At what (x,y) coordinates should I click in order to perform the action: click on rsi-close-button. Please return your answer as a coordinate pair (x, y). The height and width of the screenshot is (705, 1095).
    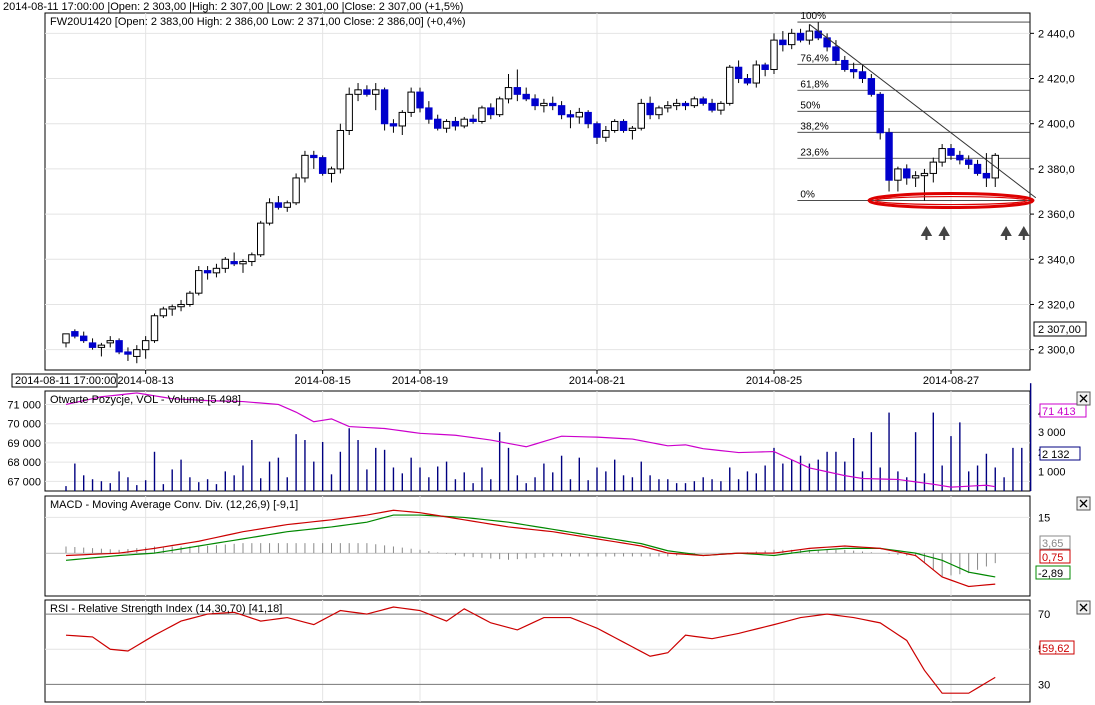
    Looking at the image, I should click on (1083, 607).